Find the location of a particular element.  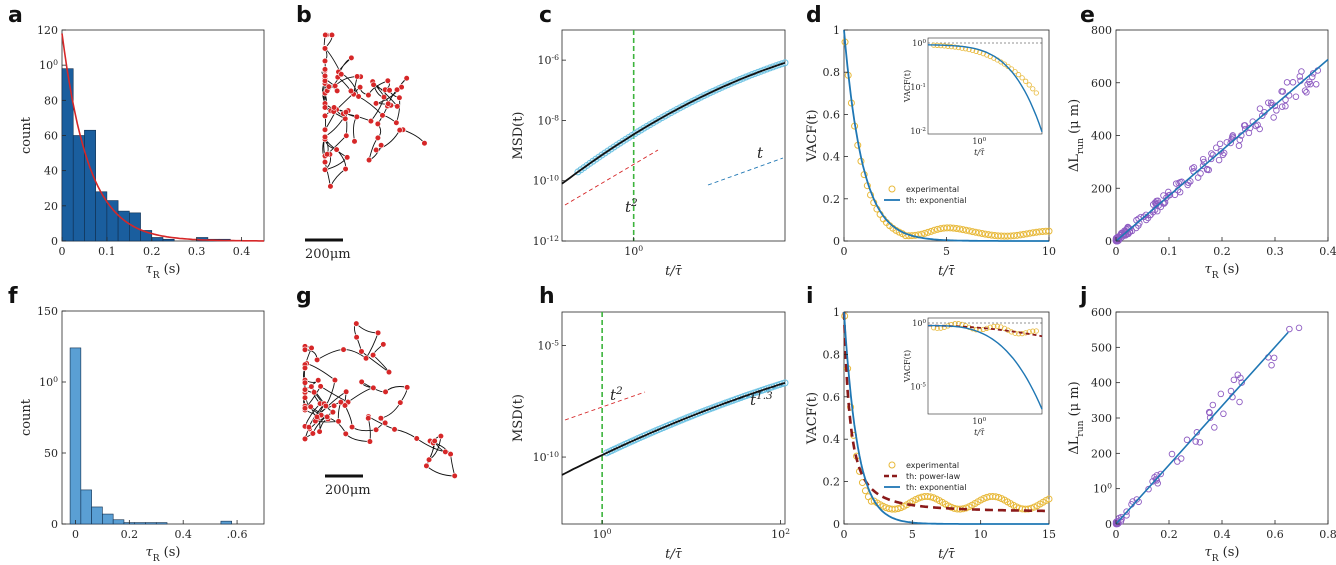

inset-y-label: VACF(t) is located at coordinates (907, 366).